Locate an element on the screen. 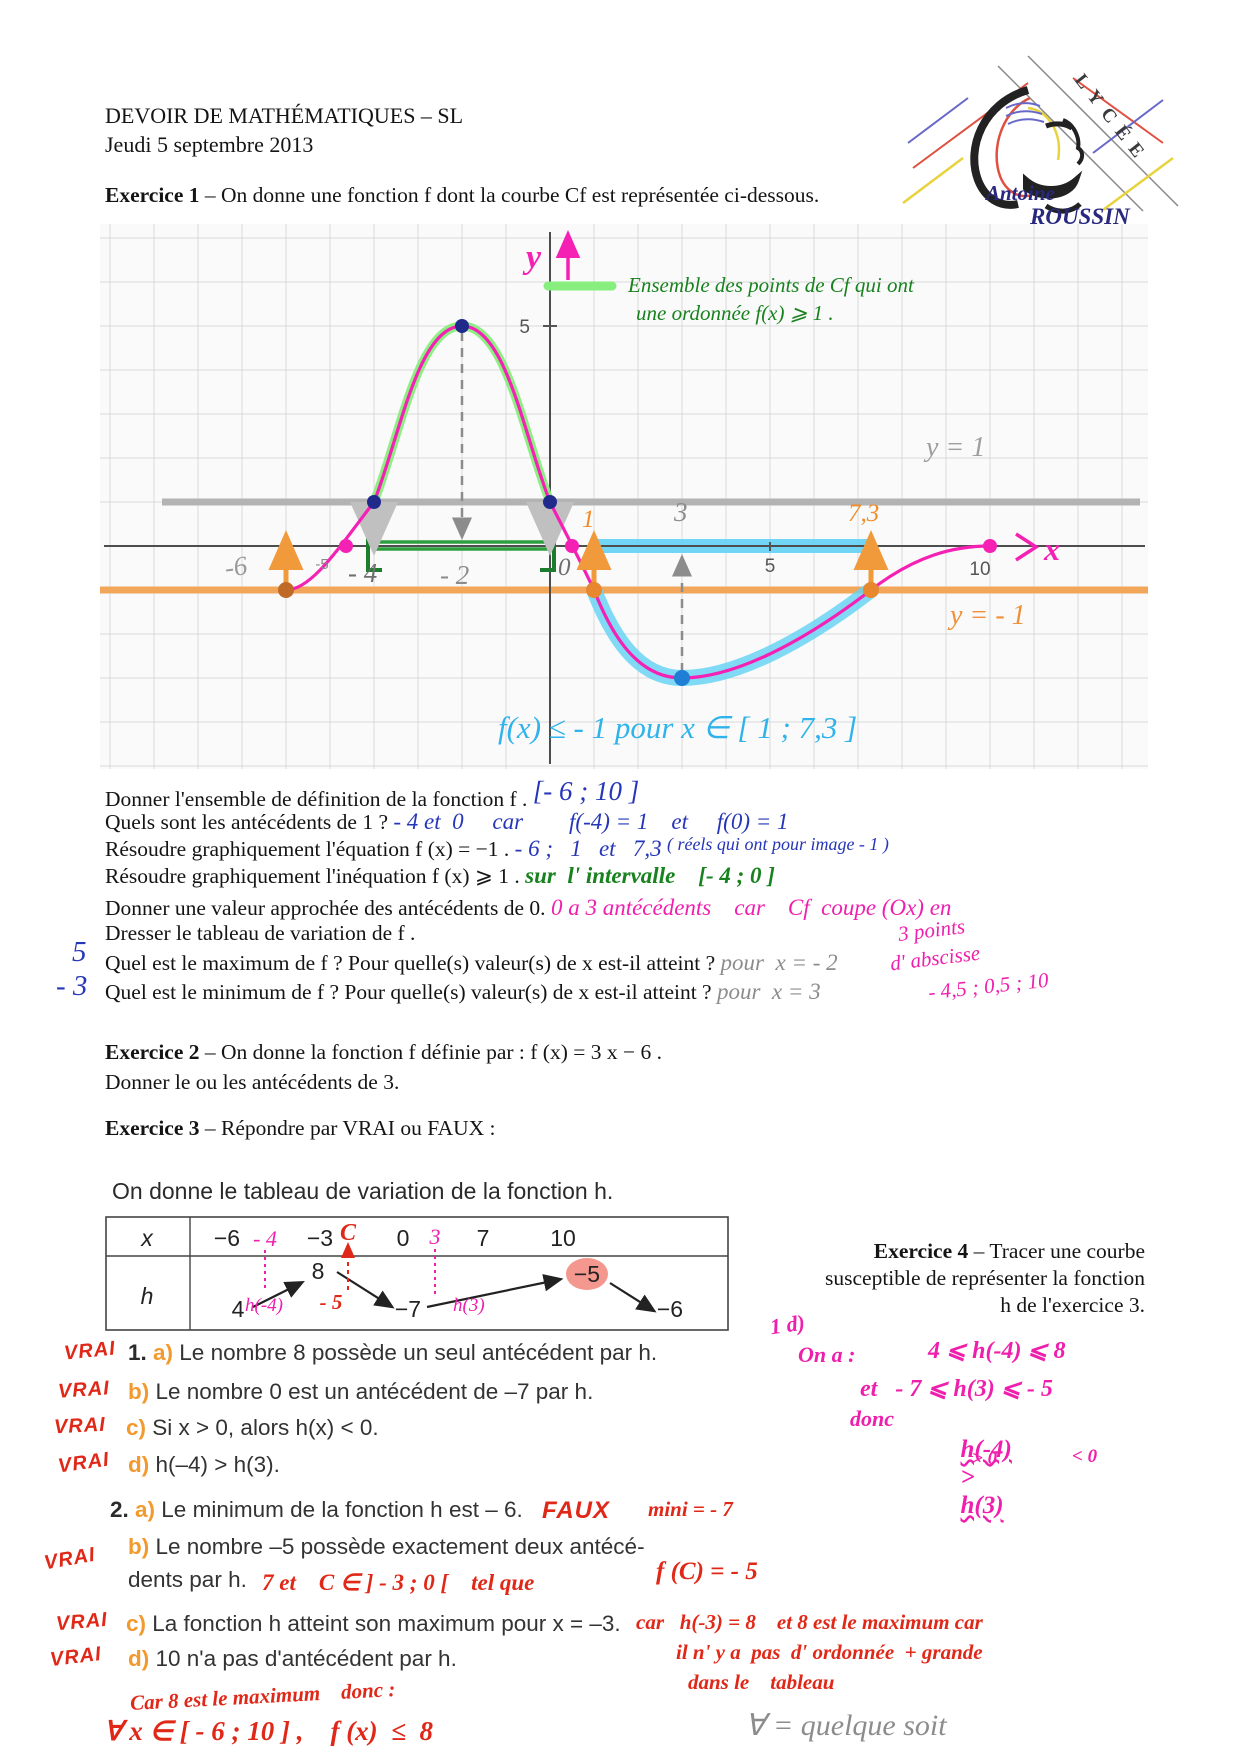  item-letter: b) is located at coordinates (142, 1391).